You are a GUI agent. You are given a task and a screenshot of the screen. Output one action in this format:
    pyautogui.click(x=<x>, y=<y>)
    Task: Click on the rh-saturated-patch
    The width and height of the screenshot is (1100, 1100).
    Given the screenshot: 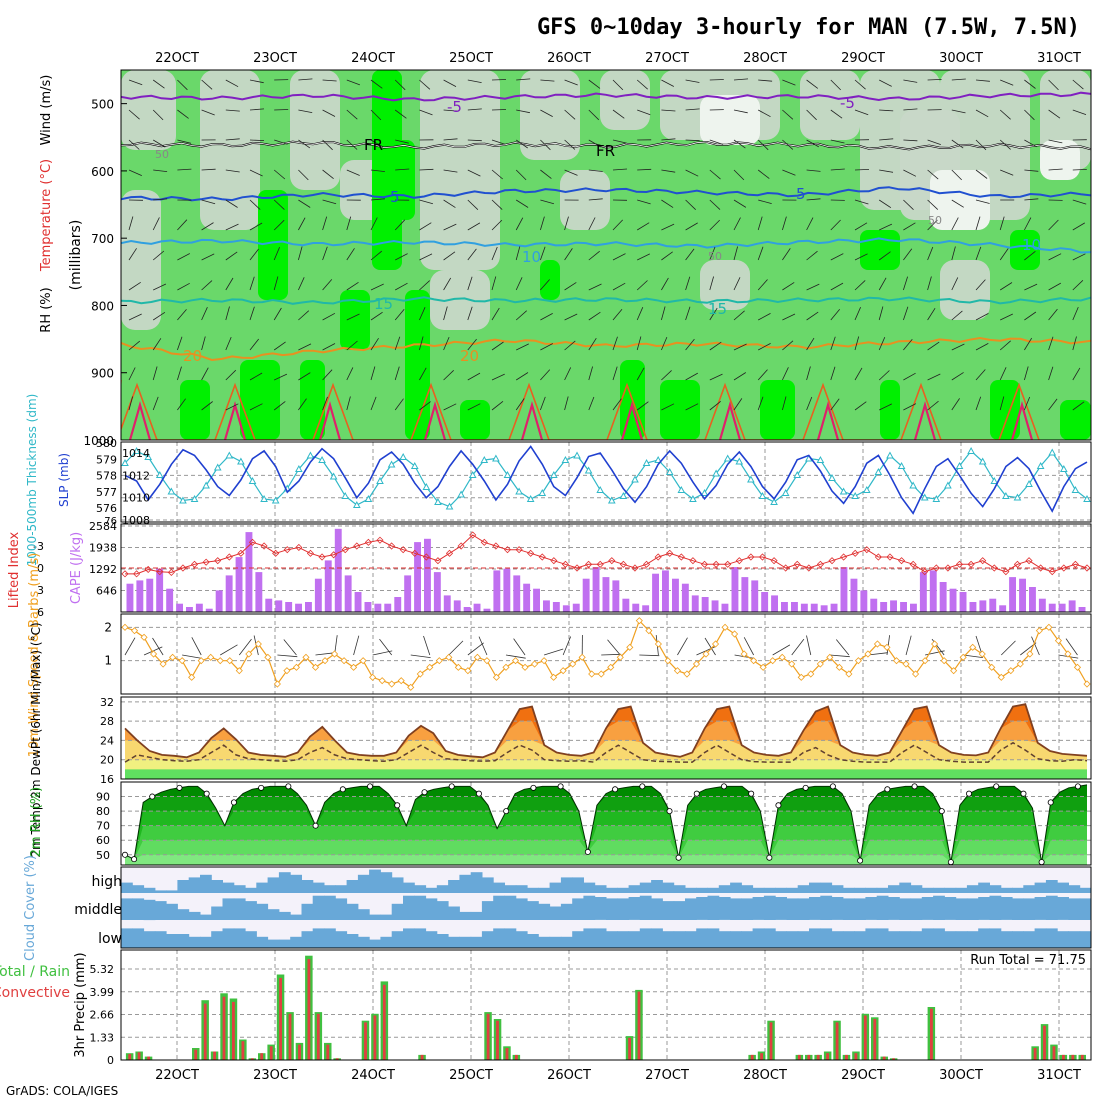 What is the action you would take?
    pyautogui.click(x=777, y=410)
    